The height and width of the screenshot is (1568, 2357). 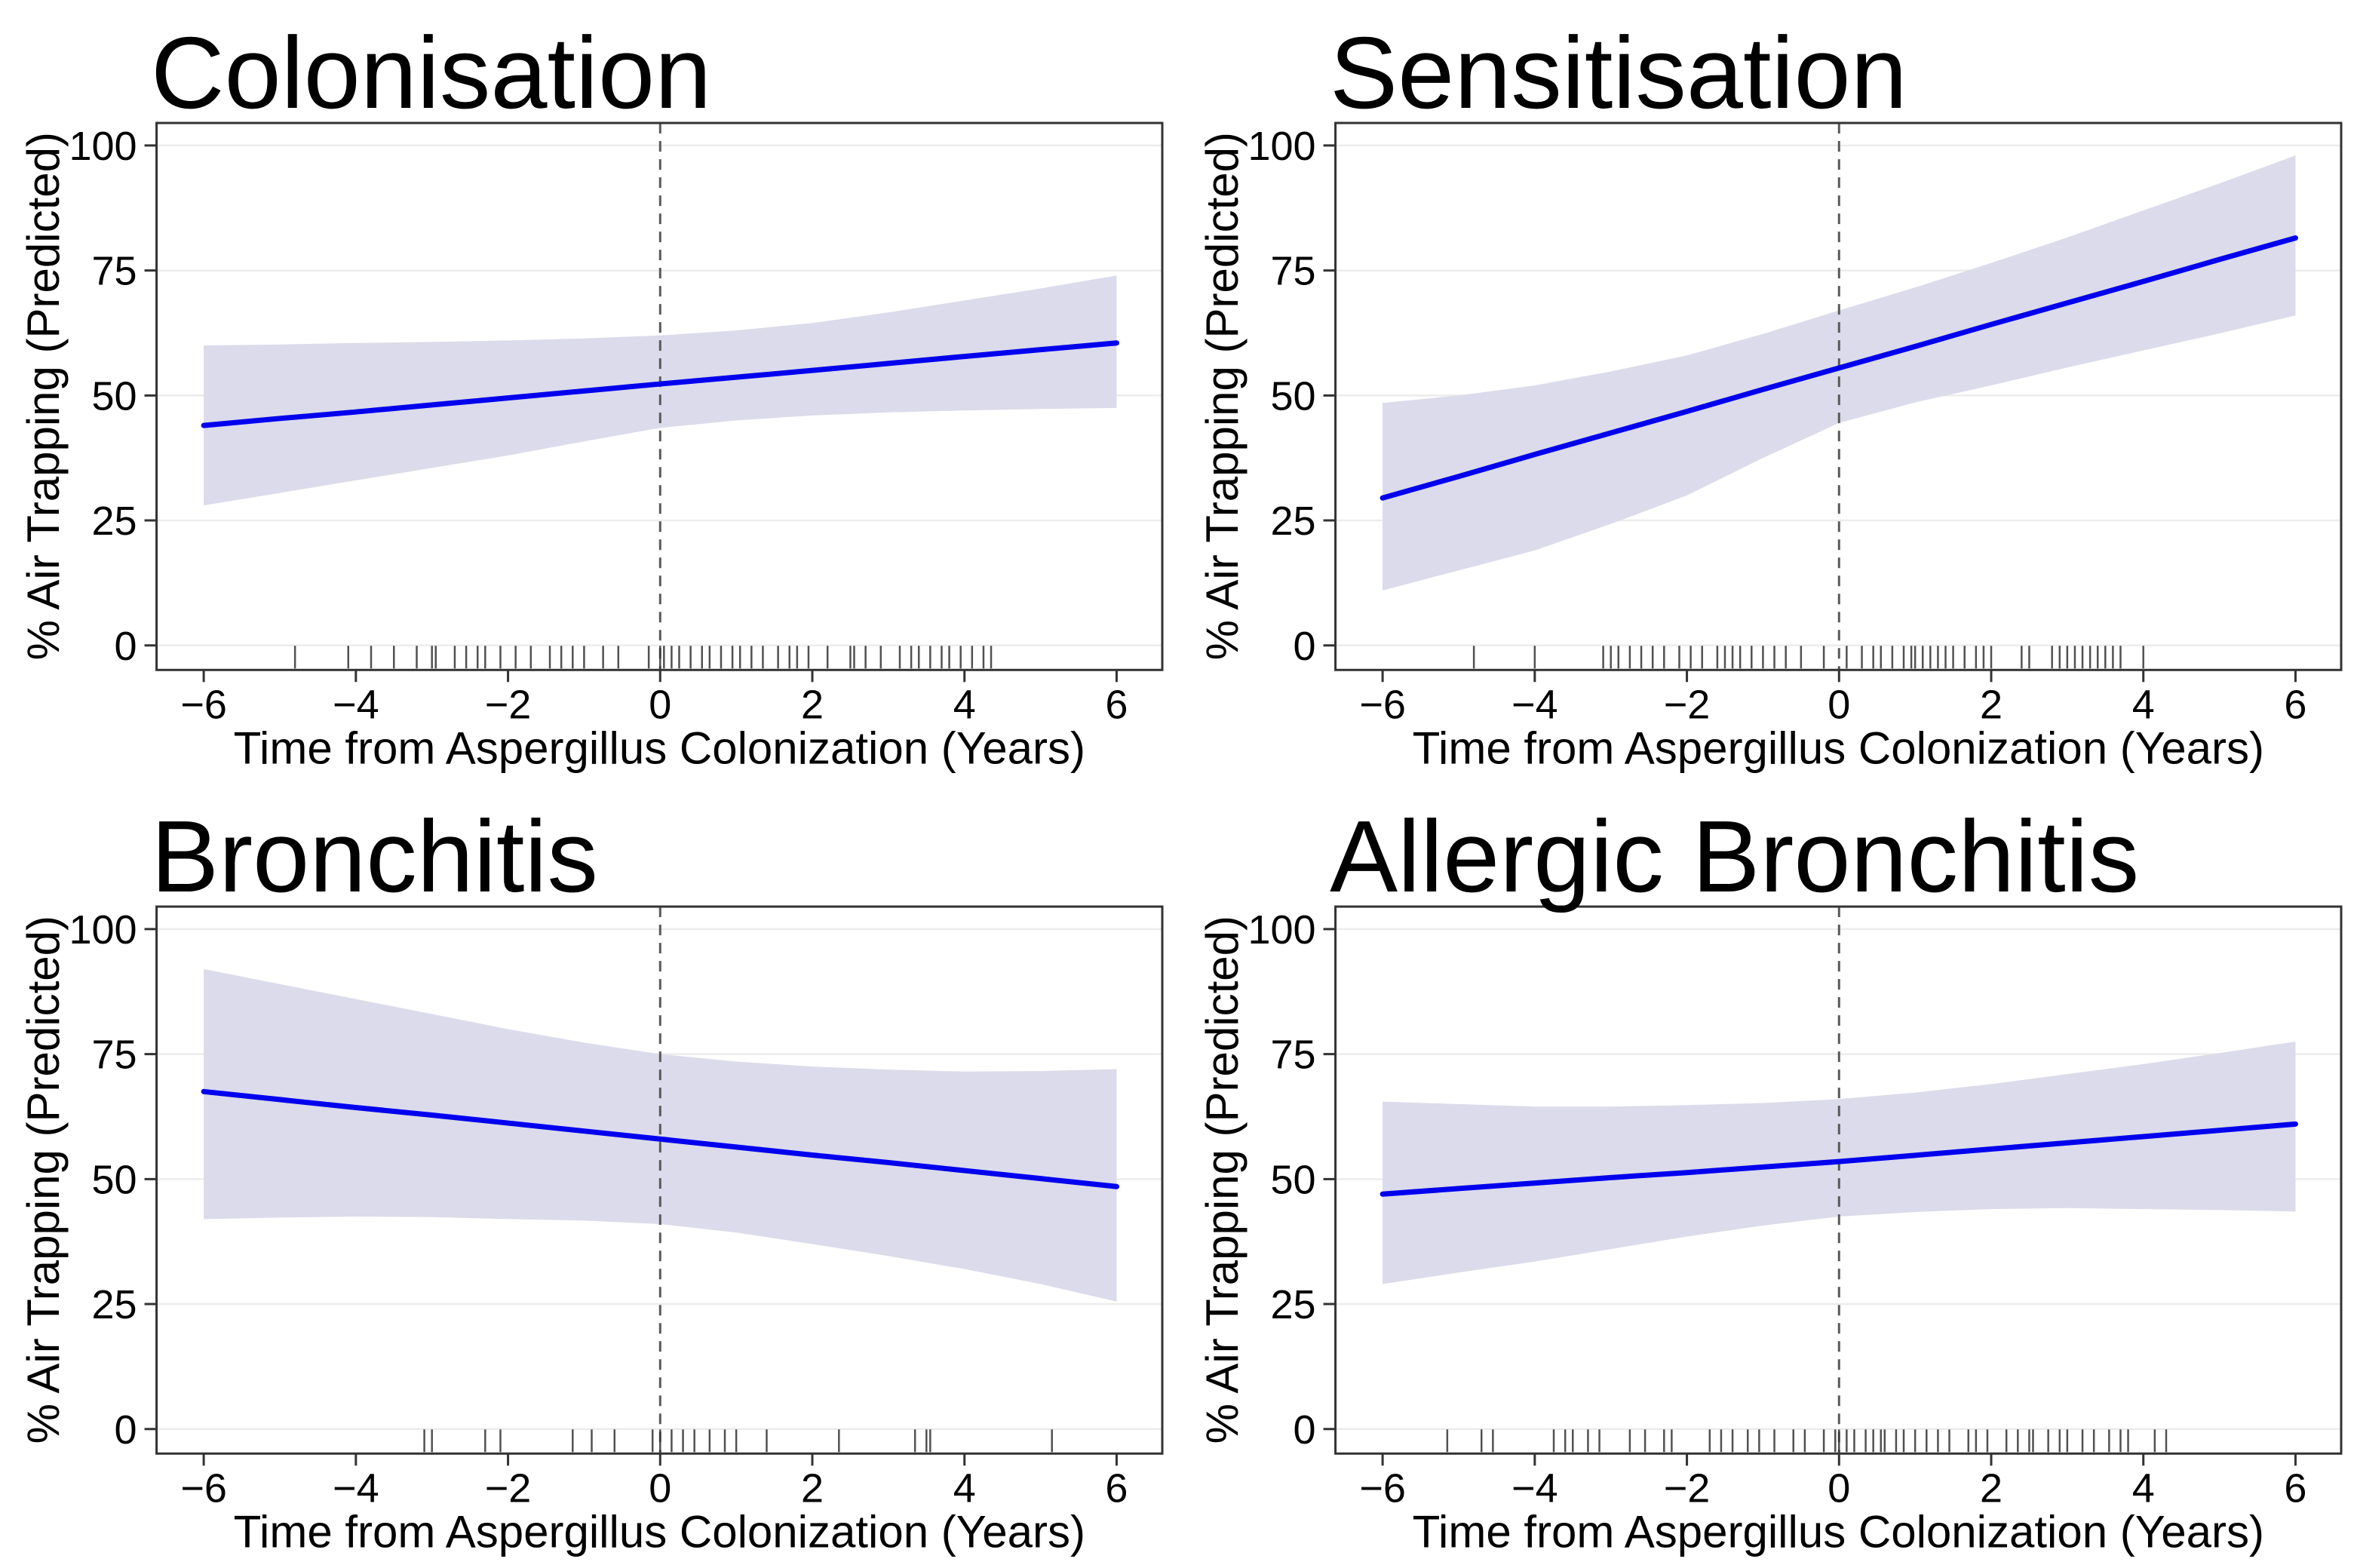 What do you see at coordinates (431, 73) in the screenshot?
I see `panel-title: Colonisation` at bounding box center [431, 73].